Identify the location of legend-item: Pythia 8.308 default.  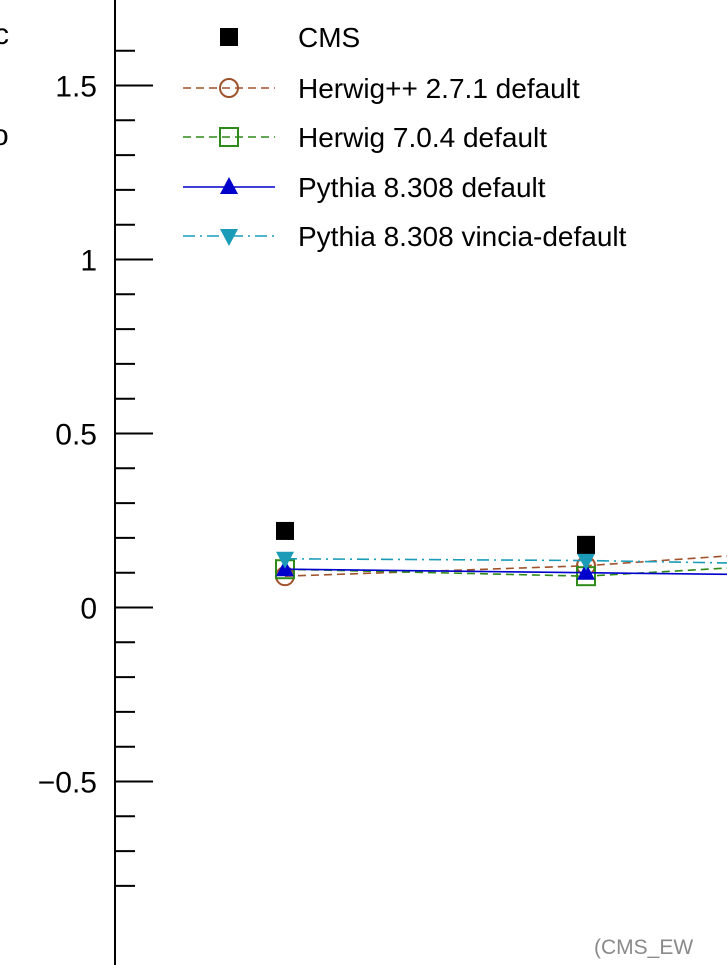
(364, 187).